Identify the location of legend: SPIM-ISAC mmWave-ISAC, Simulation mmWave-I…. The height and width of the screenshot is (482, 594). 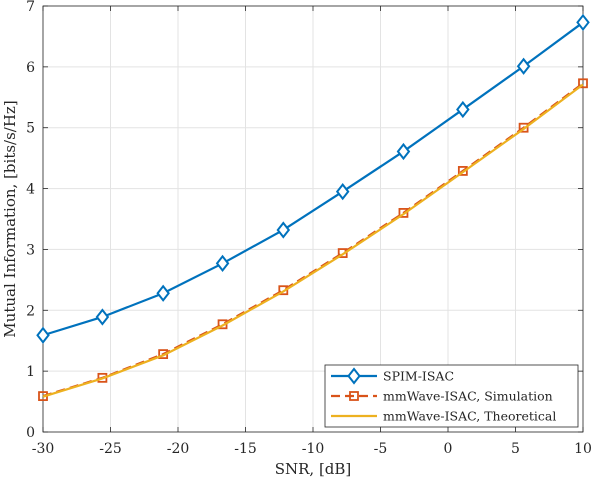
(451, 396).